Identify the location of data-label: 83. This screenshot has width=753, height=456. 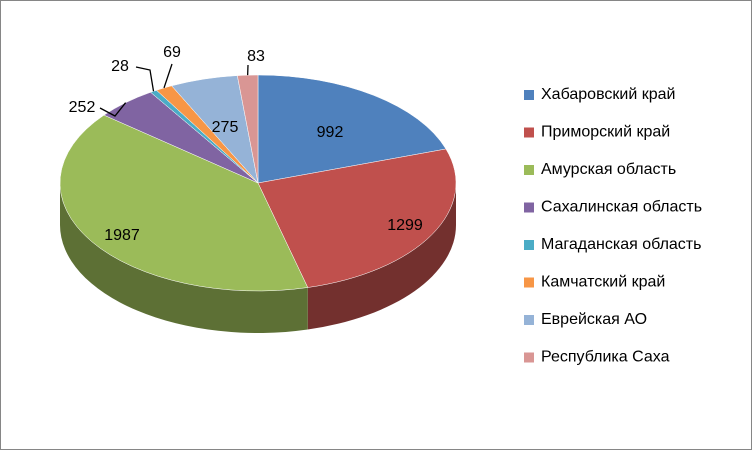
(256, 56).